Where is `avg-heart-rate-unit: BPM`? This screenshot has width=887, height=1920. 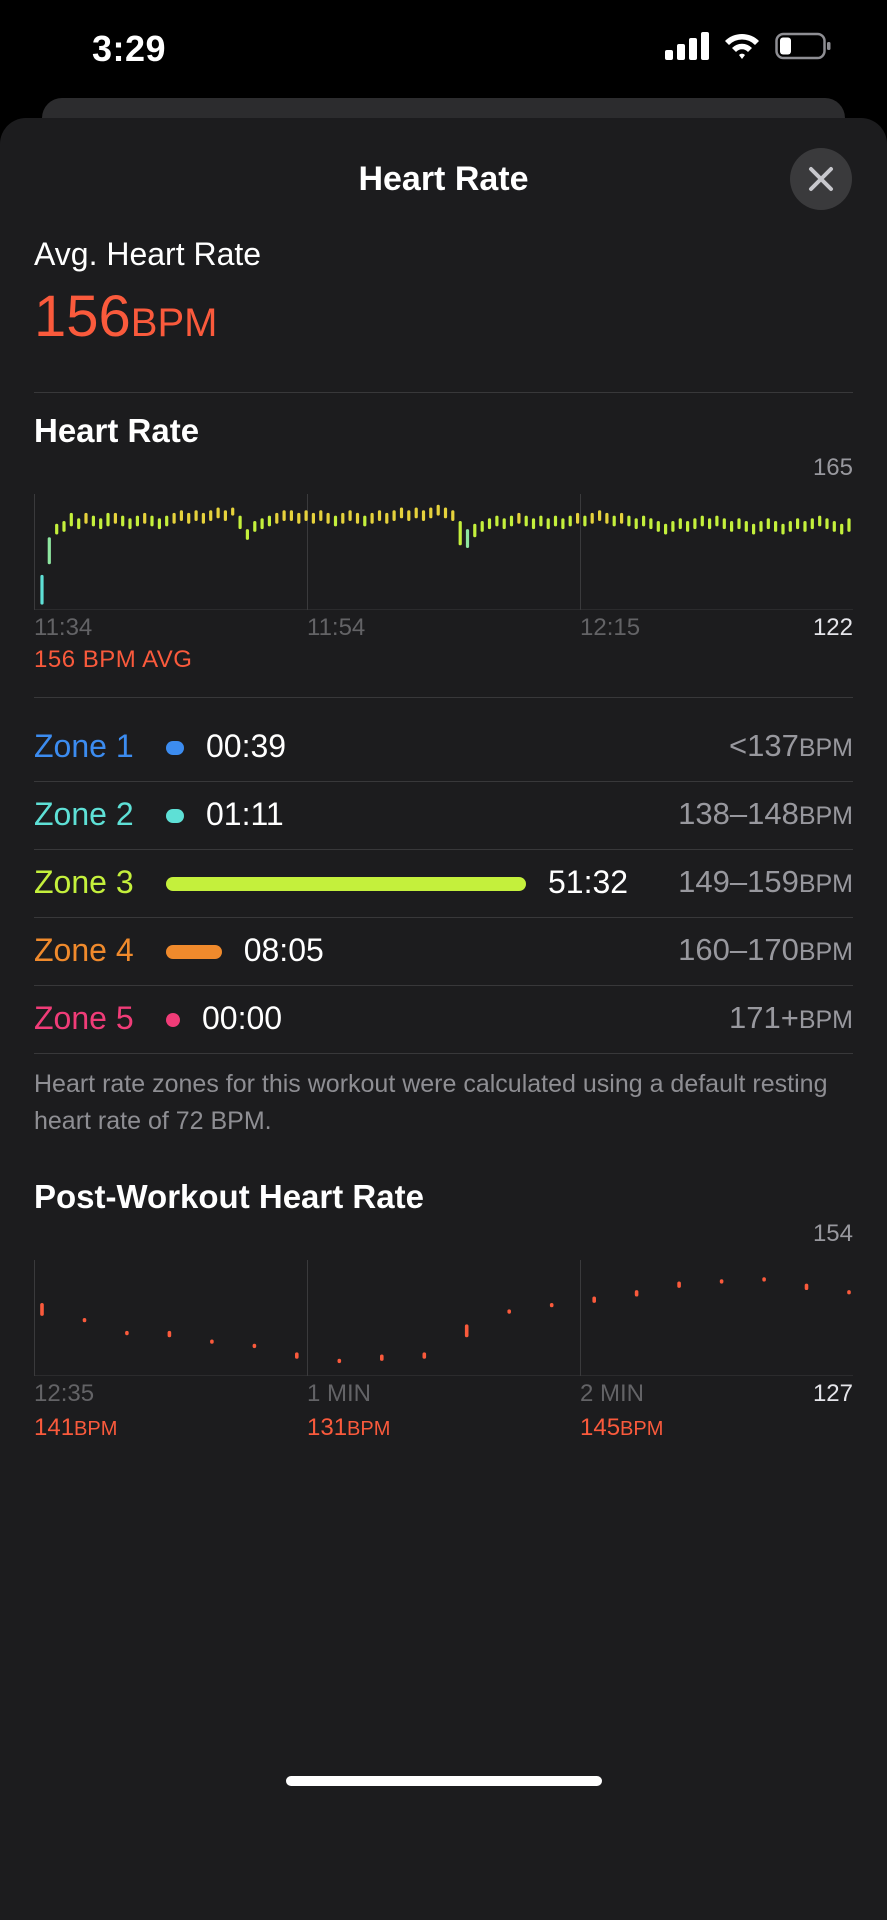 avg-heart-rate-unit: BPM is located at coordinates (174, 323).